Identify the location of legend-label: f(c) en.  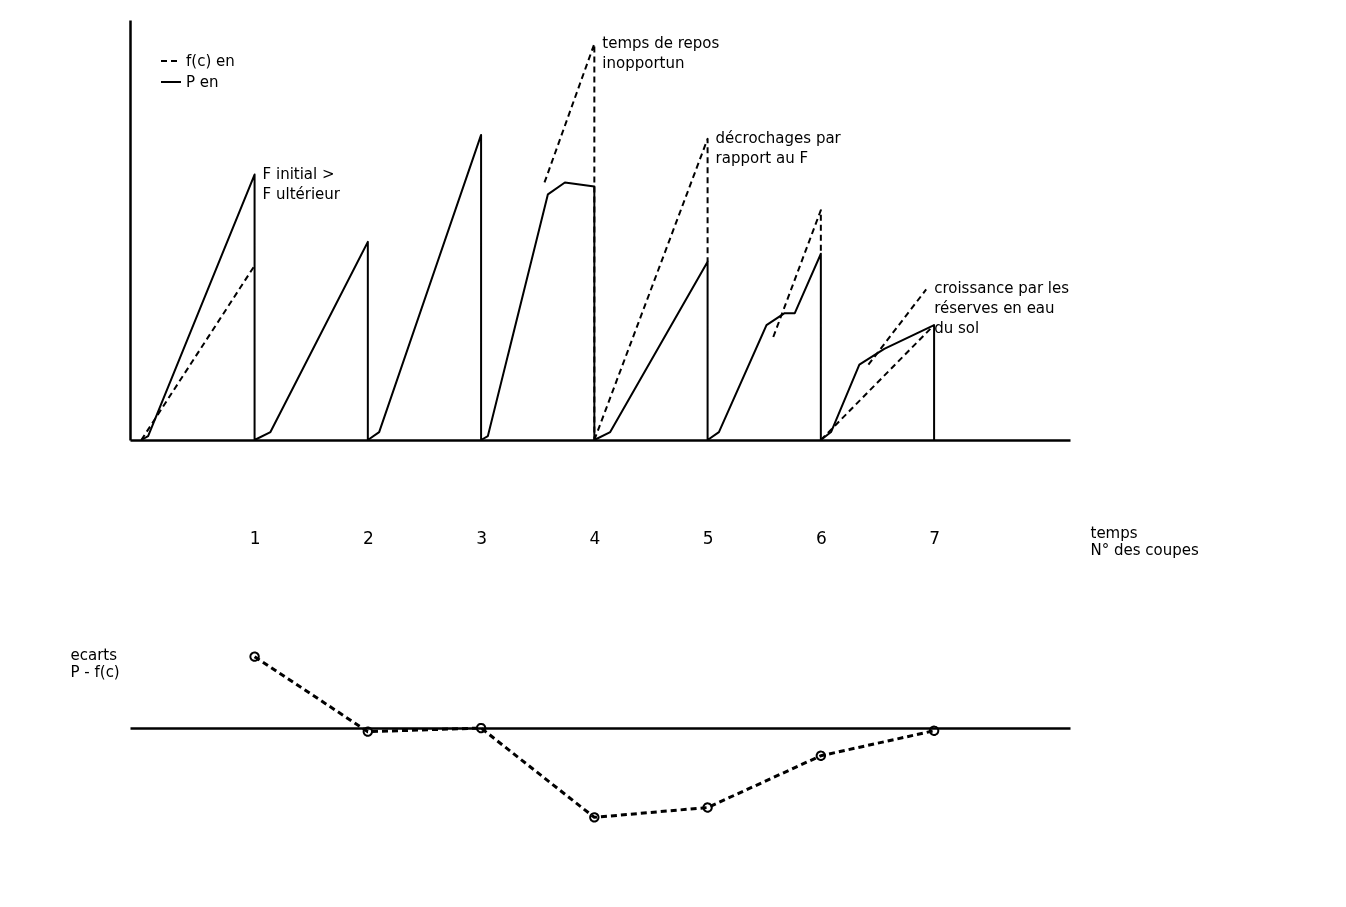
(210, 61).